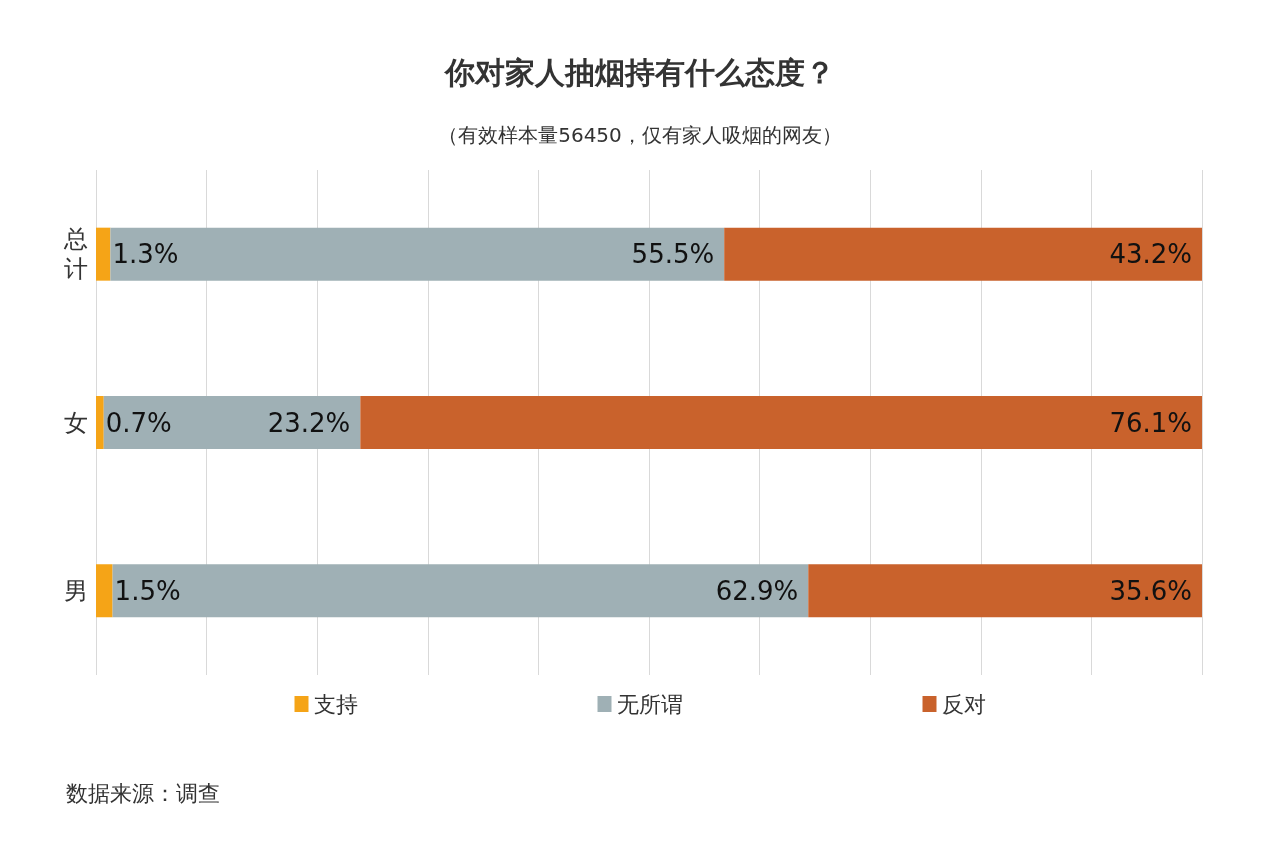 The width and height of the screenshot is (1280, 853). Describe the element at coordinates (963, 704) in the screenshot. I see `legend-label: 反对` at that location.